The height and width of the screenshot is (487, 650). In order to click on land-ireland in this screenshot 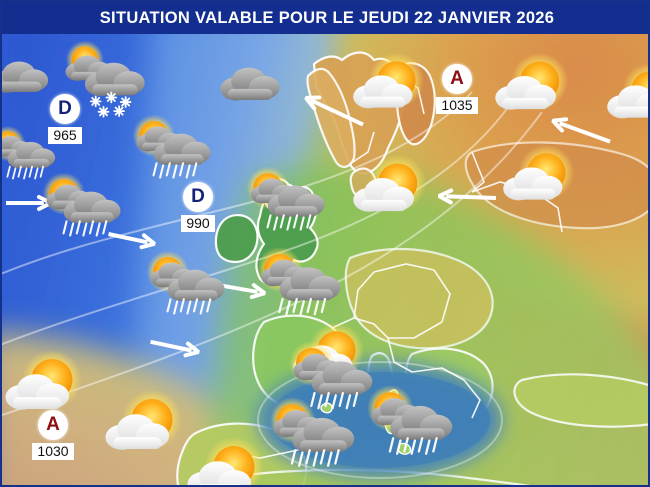, I will do `click(236, 239)`.